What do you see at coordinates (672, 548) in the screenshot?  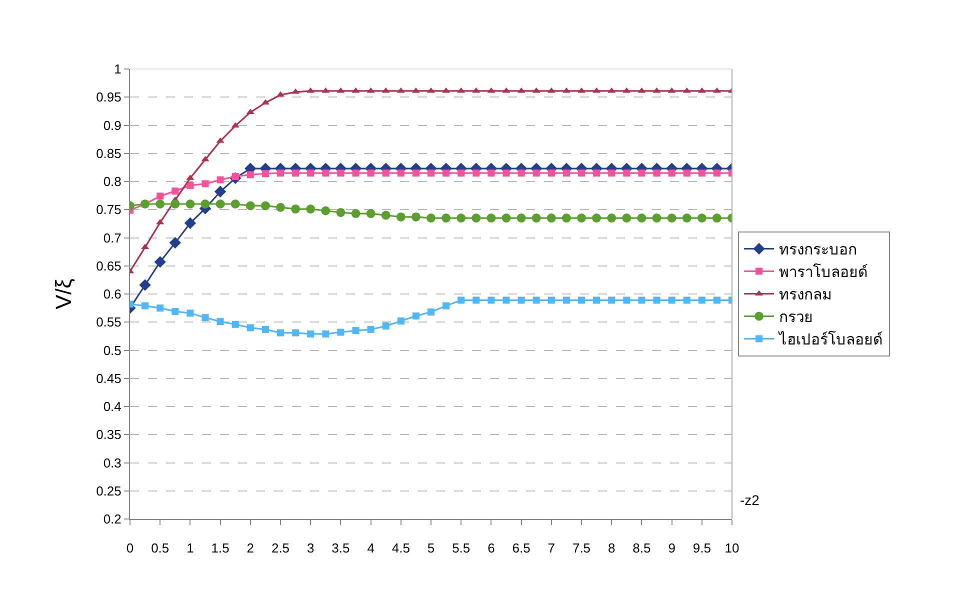 I see `x-tick-label: 9` at bounding box center [672, 548].